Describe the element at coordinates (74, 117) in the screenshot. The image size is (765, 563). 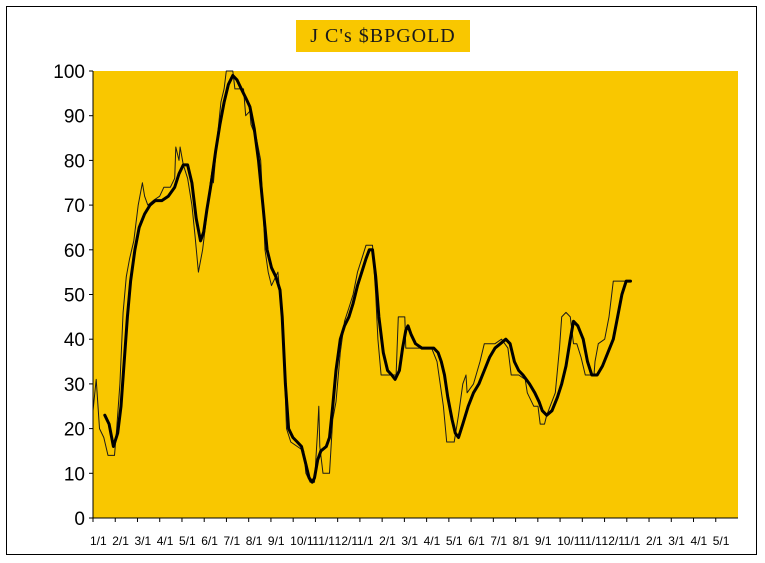
I see `y-tick-label: 90` at that location.